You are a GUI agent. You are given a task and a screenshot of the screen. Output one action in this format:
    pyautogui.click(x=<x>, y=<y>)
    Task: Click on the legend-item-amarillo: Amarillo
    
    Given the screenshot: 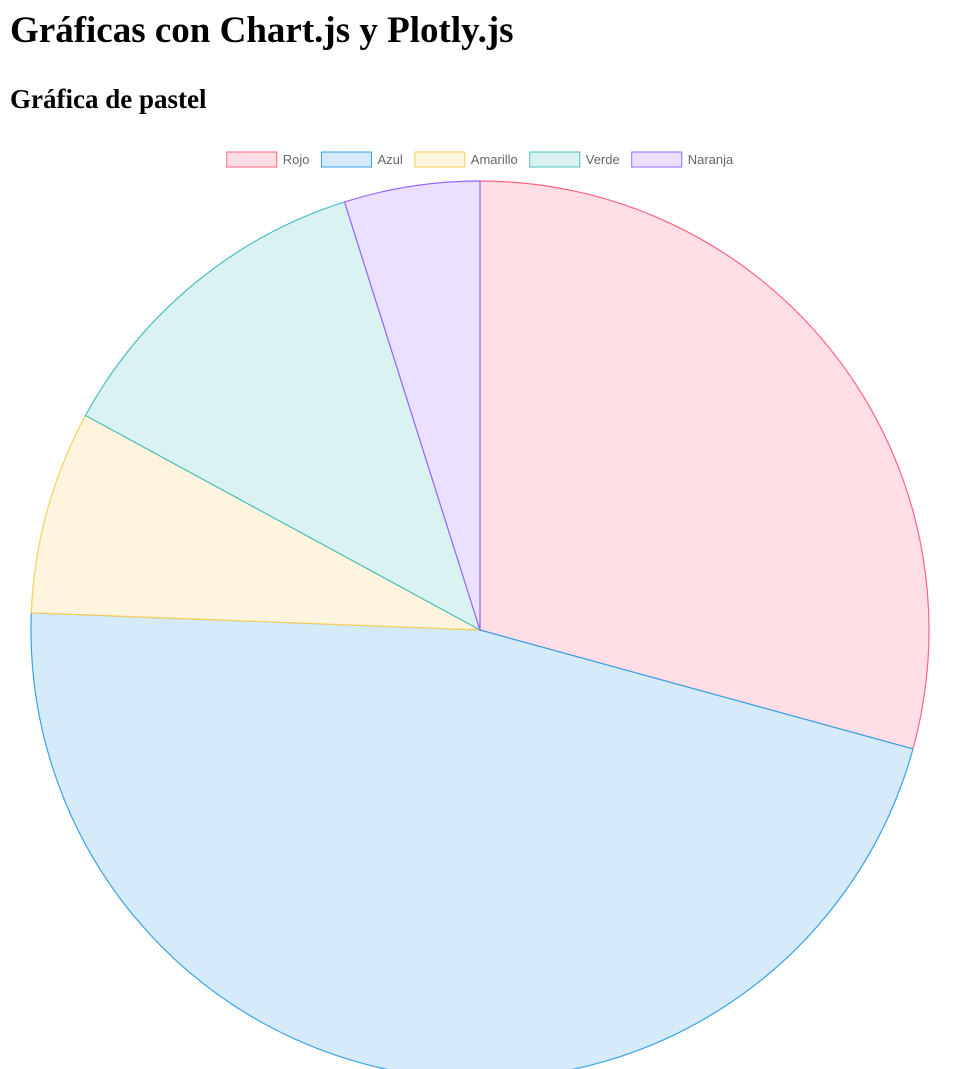 What is the action you would take?
    pyautogui.click(x=466, y=159)
    